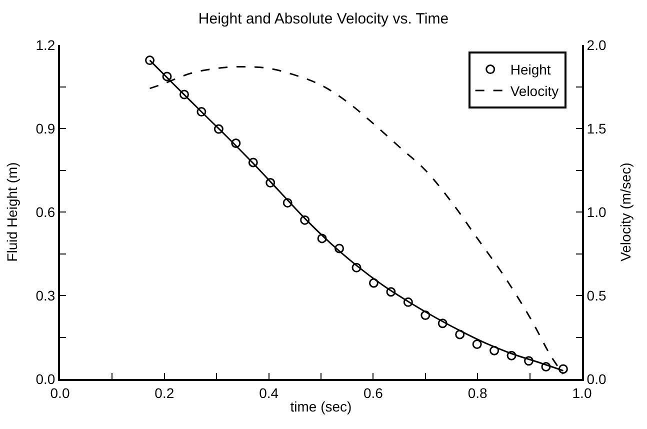 This screenshot has width=647, height=429. What do you see at coordinates (596, 44) in the screenshot?
I see `y2-tick-label: 2.0` at bounding box center [596, 44].